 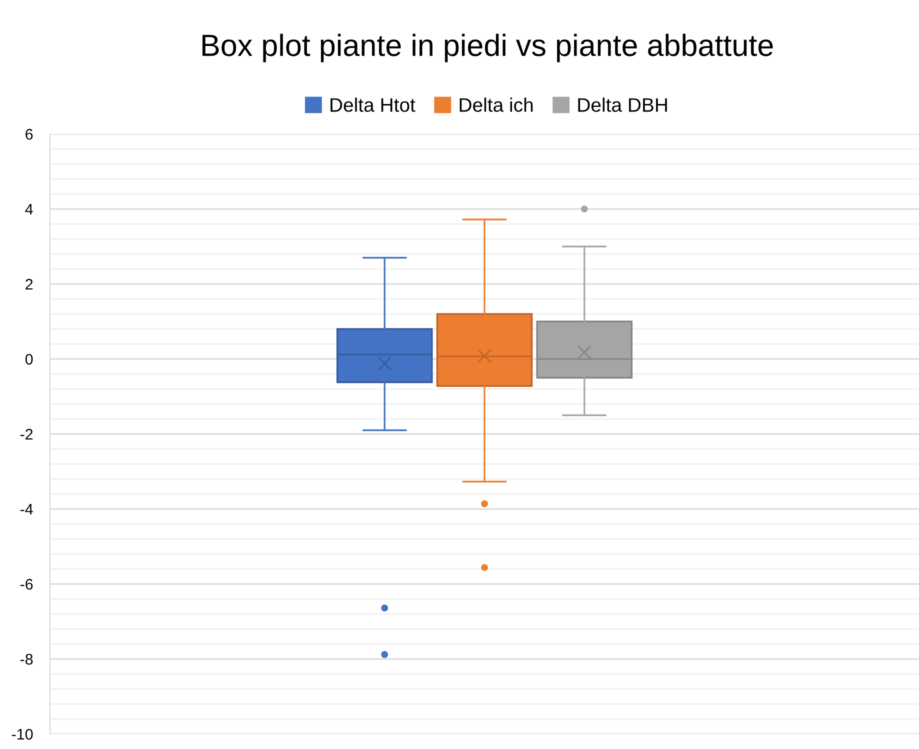 I want to click on y-tick-label: -2, so click(x=26, y=434).